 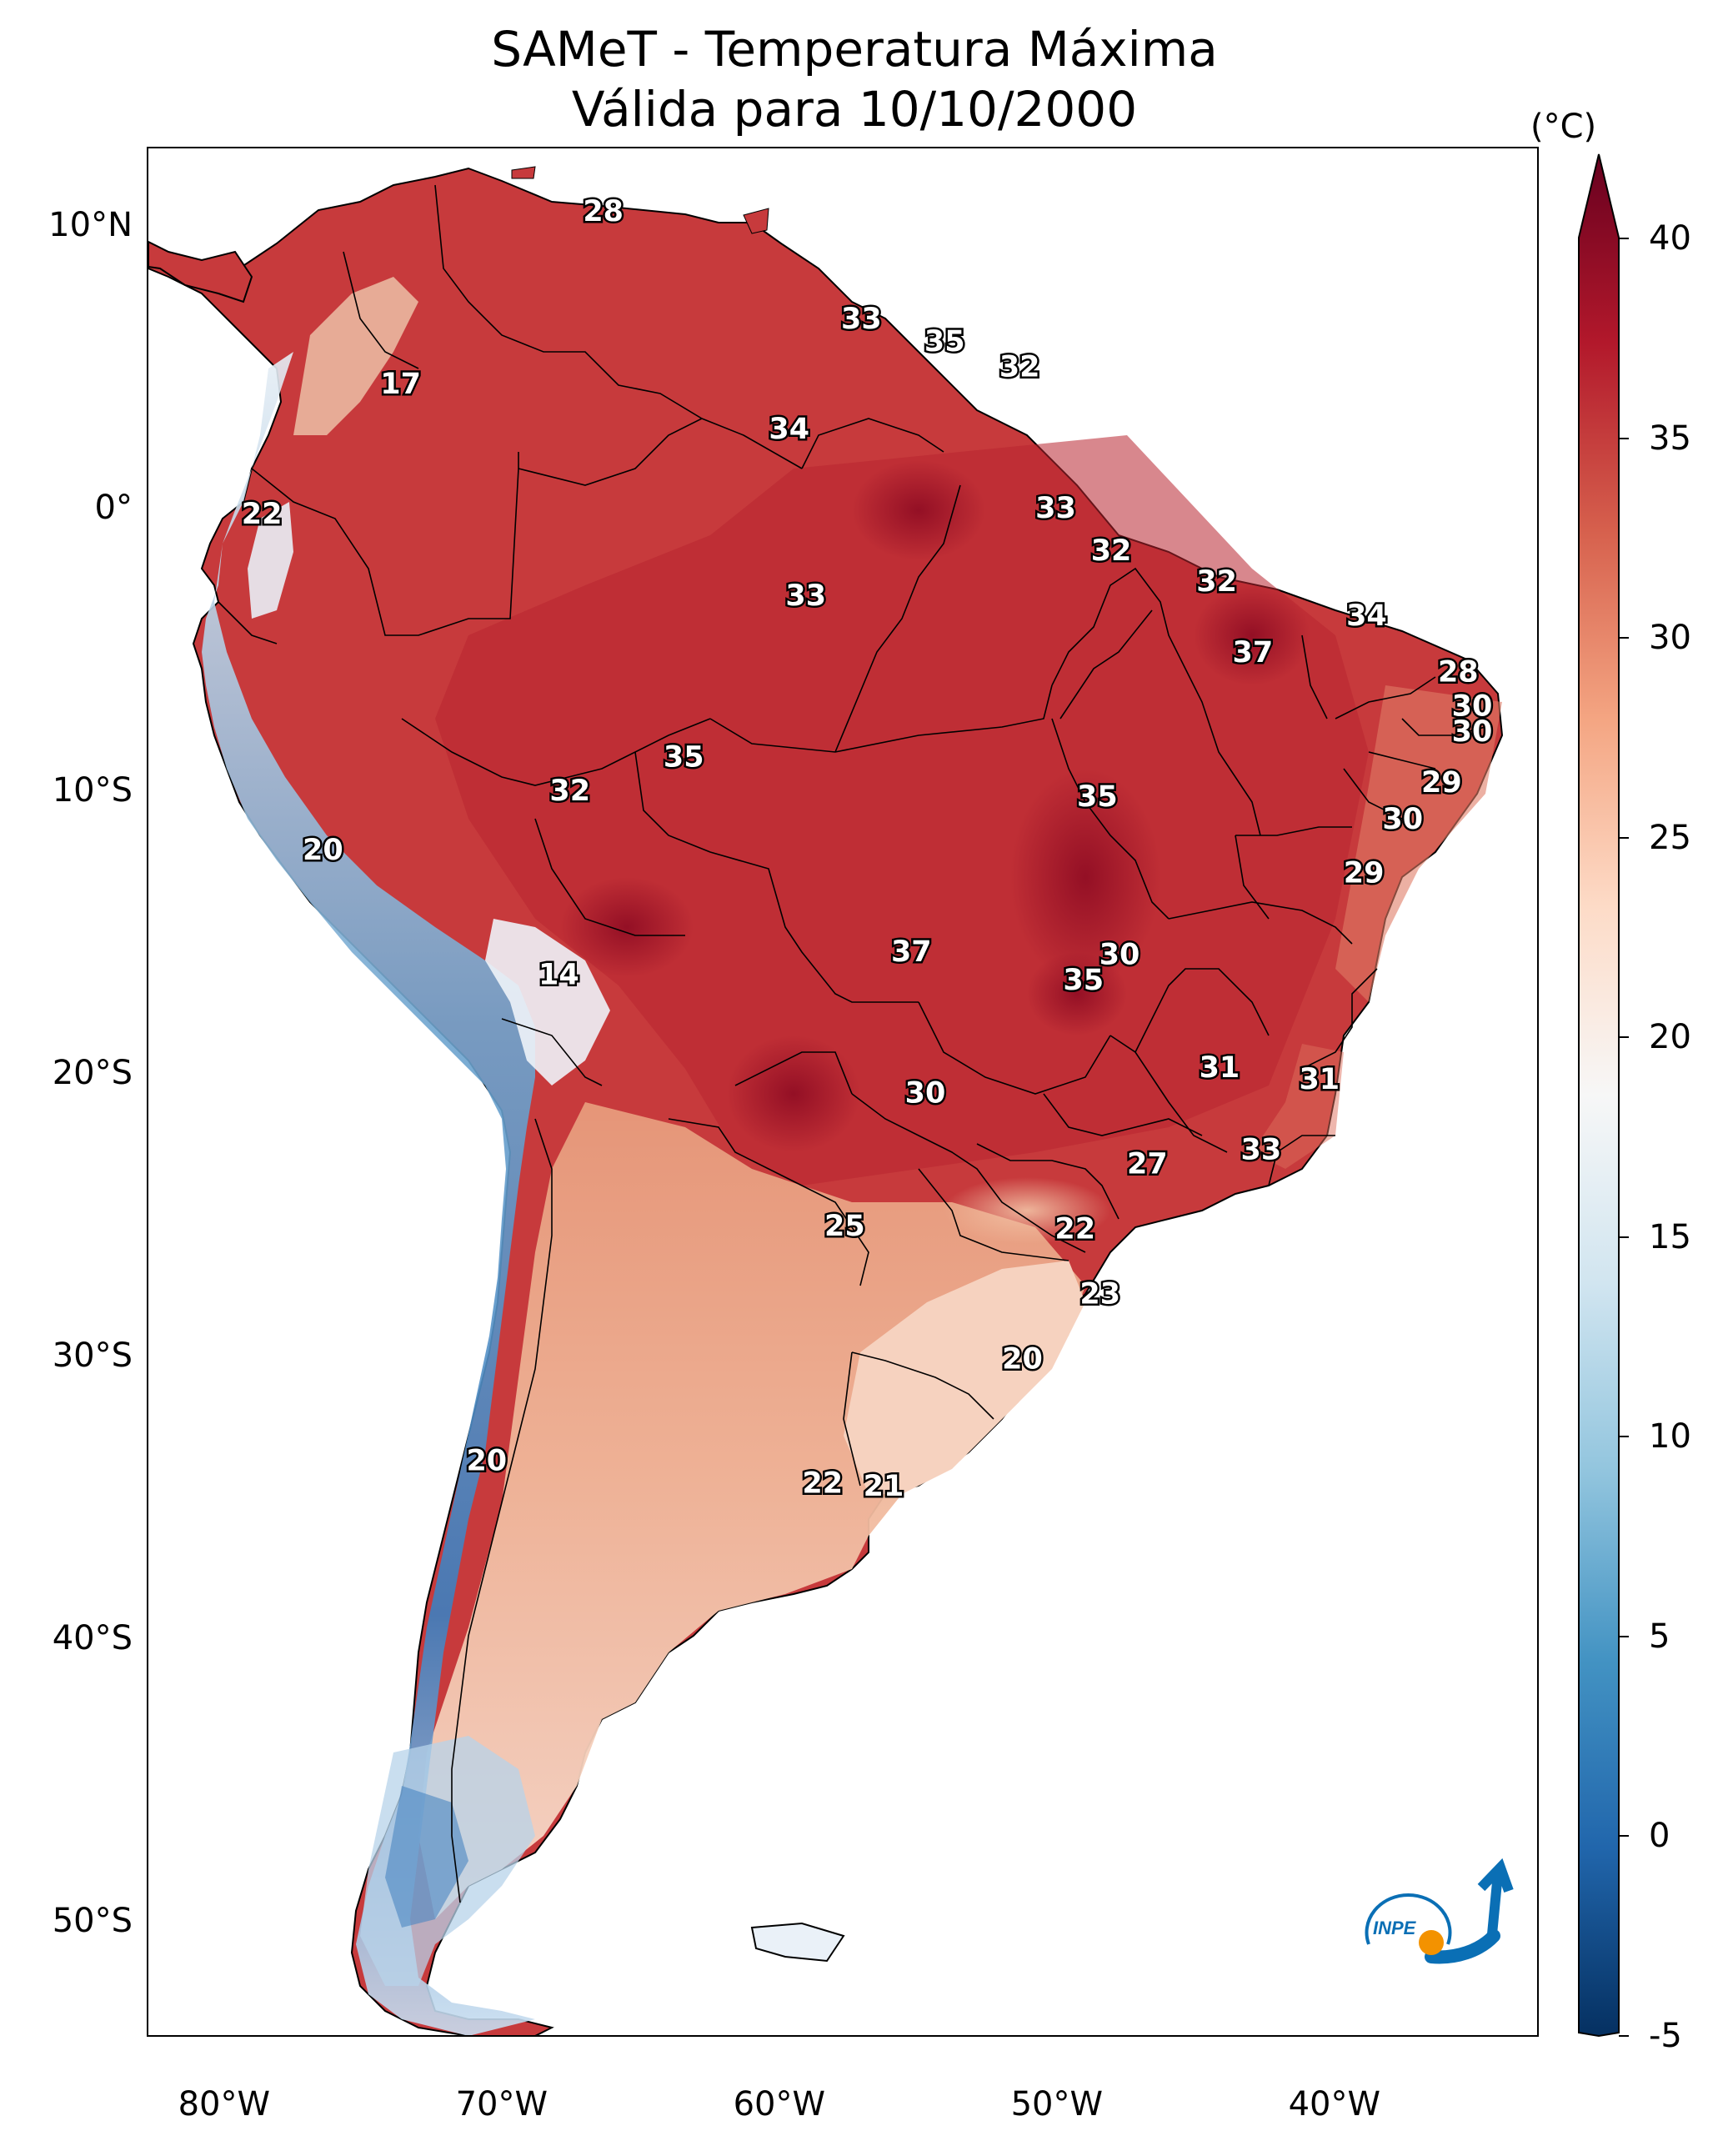 I want to click on hotspot-mato-grosso, so click(x=1085, y=877).